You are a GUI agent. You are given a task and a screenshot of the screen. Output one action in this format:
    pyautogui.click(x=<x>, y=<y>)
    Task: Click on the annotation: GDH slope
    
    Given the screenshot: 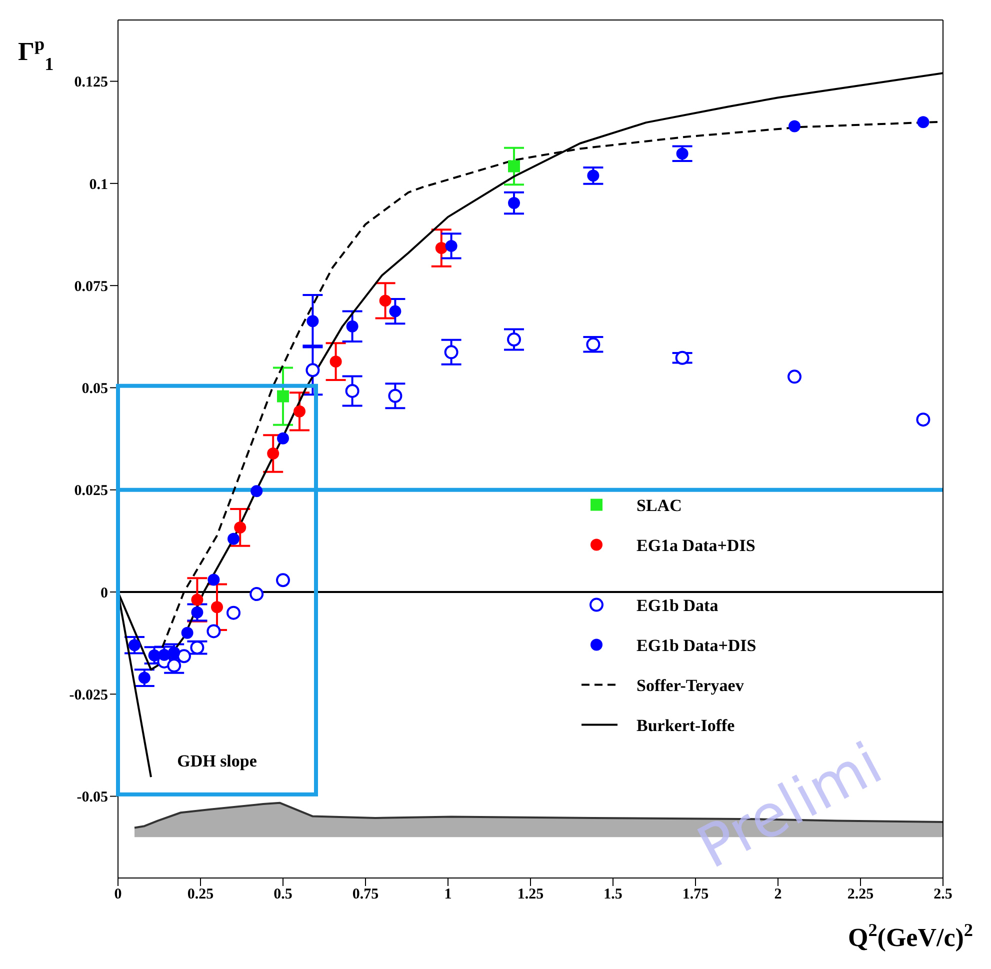 What is the action you would take?
    pyautogui.click(x=217, y=760)
    